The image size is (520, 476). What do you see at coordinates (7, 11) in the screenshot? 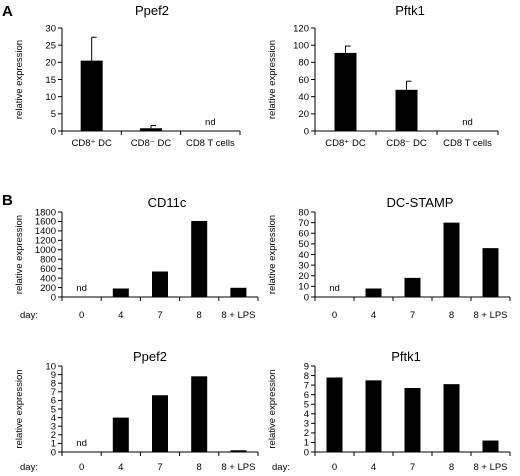
I see `panel-letter-a: A` at bounding box center [7, 11].